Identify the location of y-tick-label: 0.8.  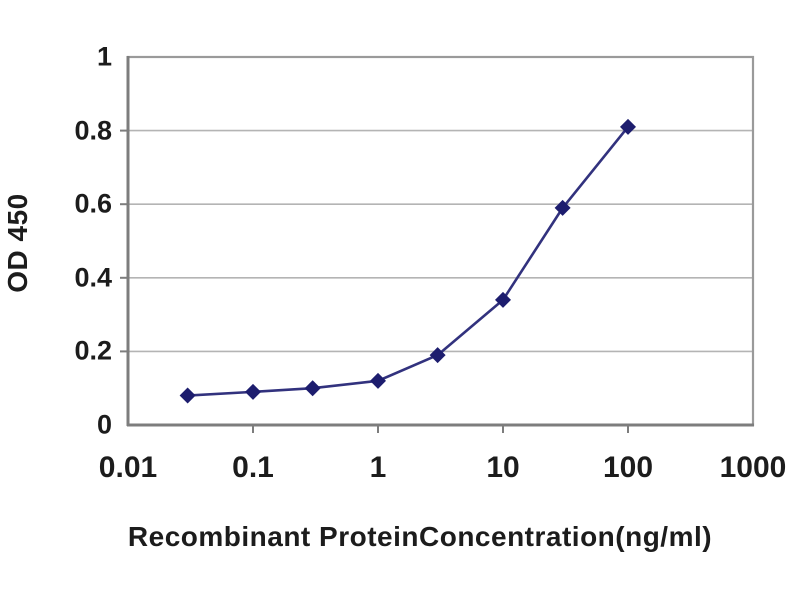
(93, 130).